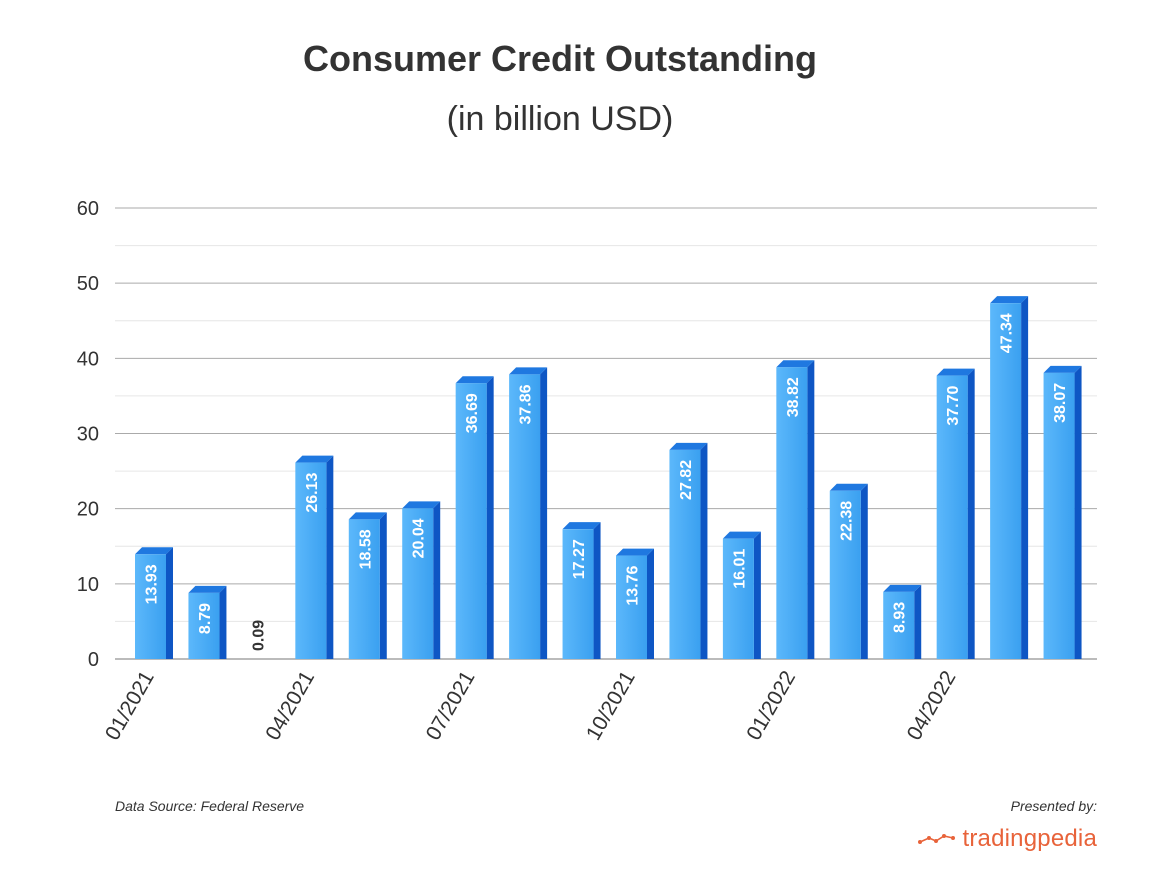  Describe the element at coordinates (205, 618) in the screenshot. I see `bar-value-label: 8.79` at that location.